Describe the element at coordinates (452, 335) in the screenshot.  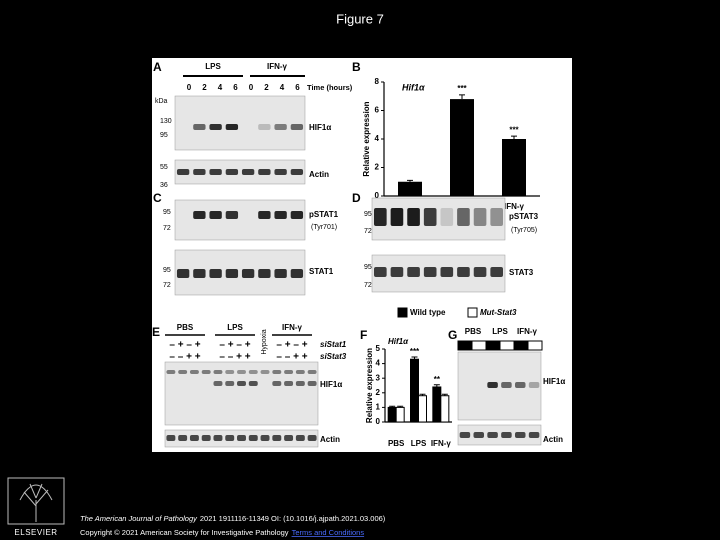
I see `panel-label: G` at that location.